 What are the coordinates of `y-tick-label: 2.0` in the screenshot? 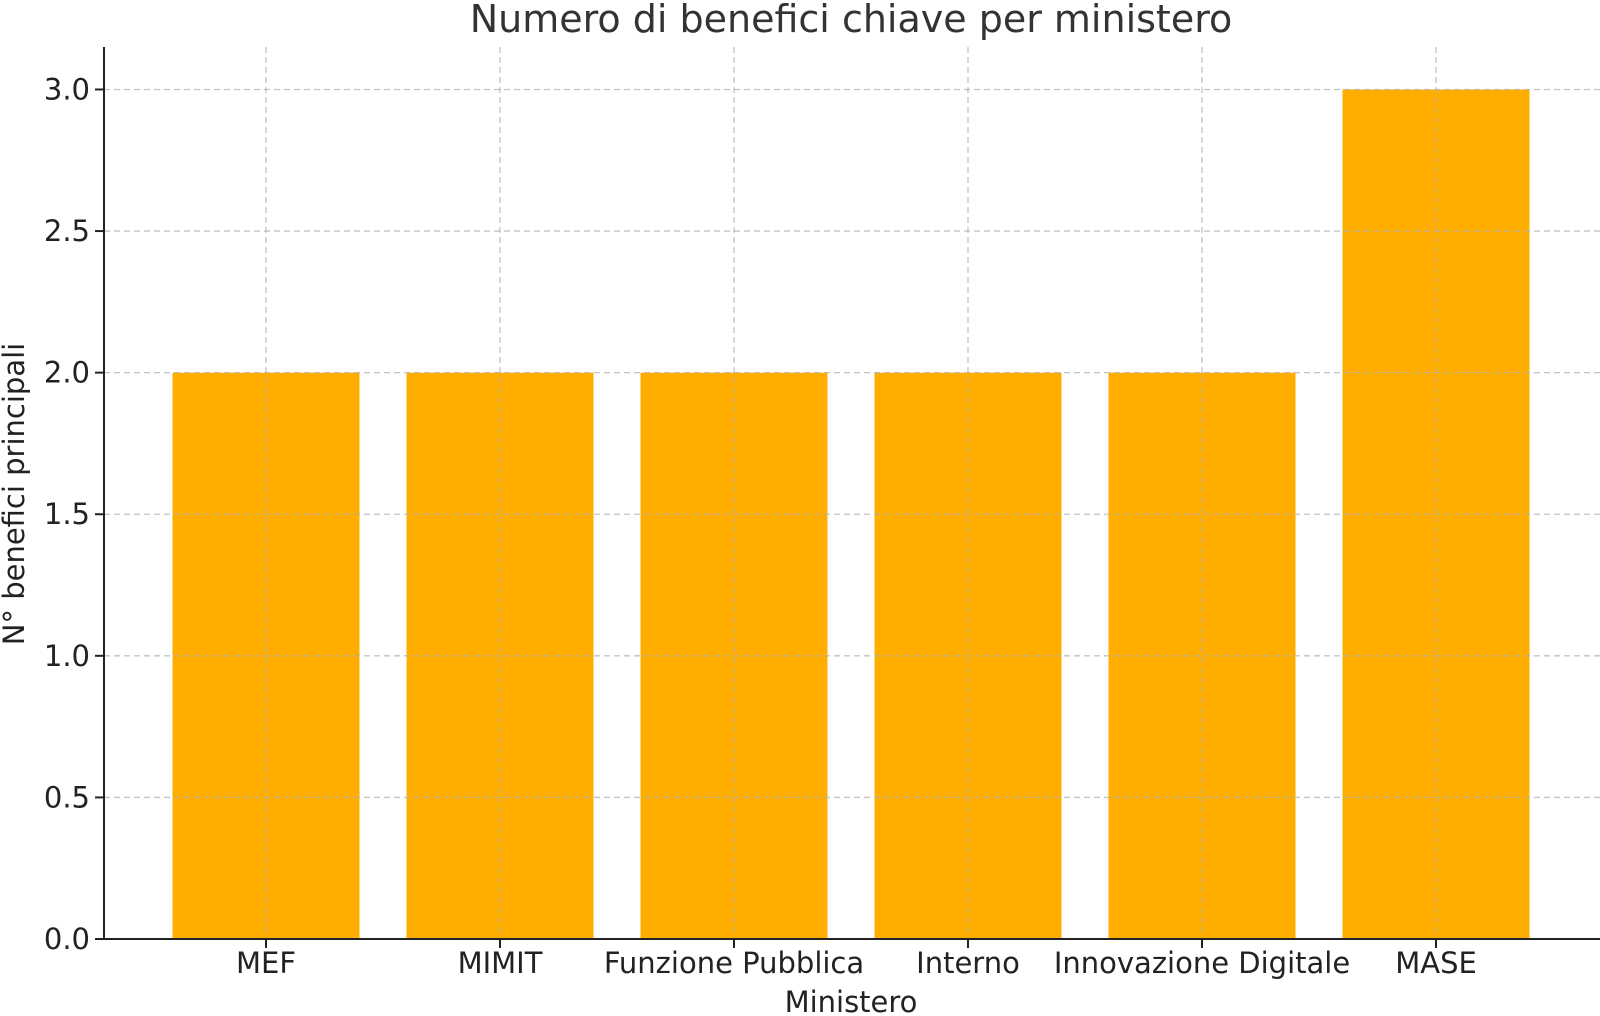 It's located at (67, 373).